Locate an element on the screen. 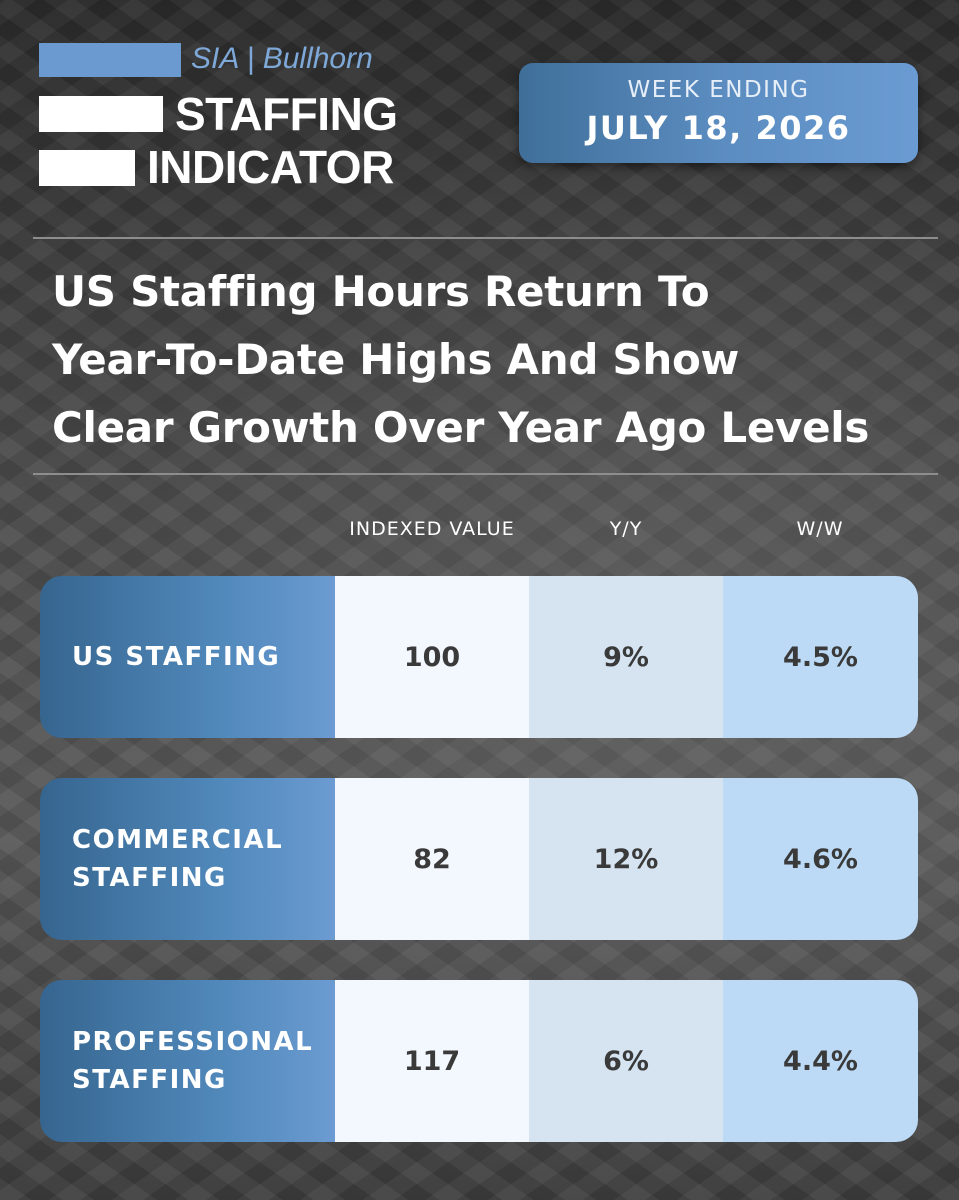 The height and width of the screenshot is (1200, 959). table-row-professional-staffing: PROFESSIONAL STAFFING 117 6% 4.4% is located at coordinates (479, 1061).